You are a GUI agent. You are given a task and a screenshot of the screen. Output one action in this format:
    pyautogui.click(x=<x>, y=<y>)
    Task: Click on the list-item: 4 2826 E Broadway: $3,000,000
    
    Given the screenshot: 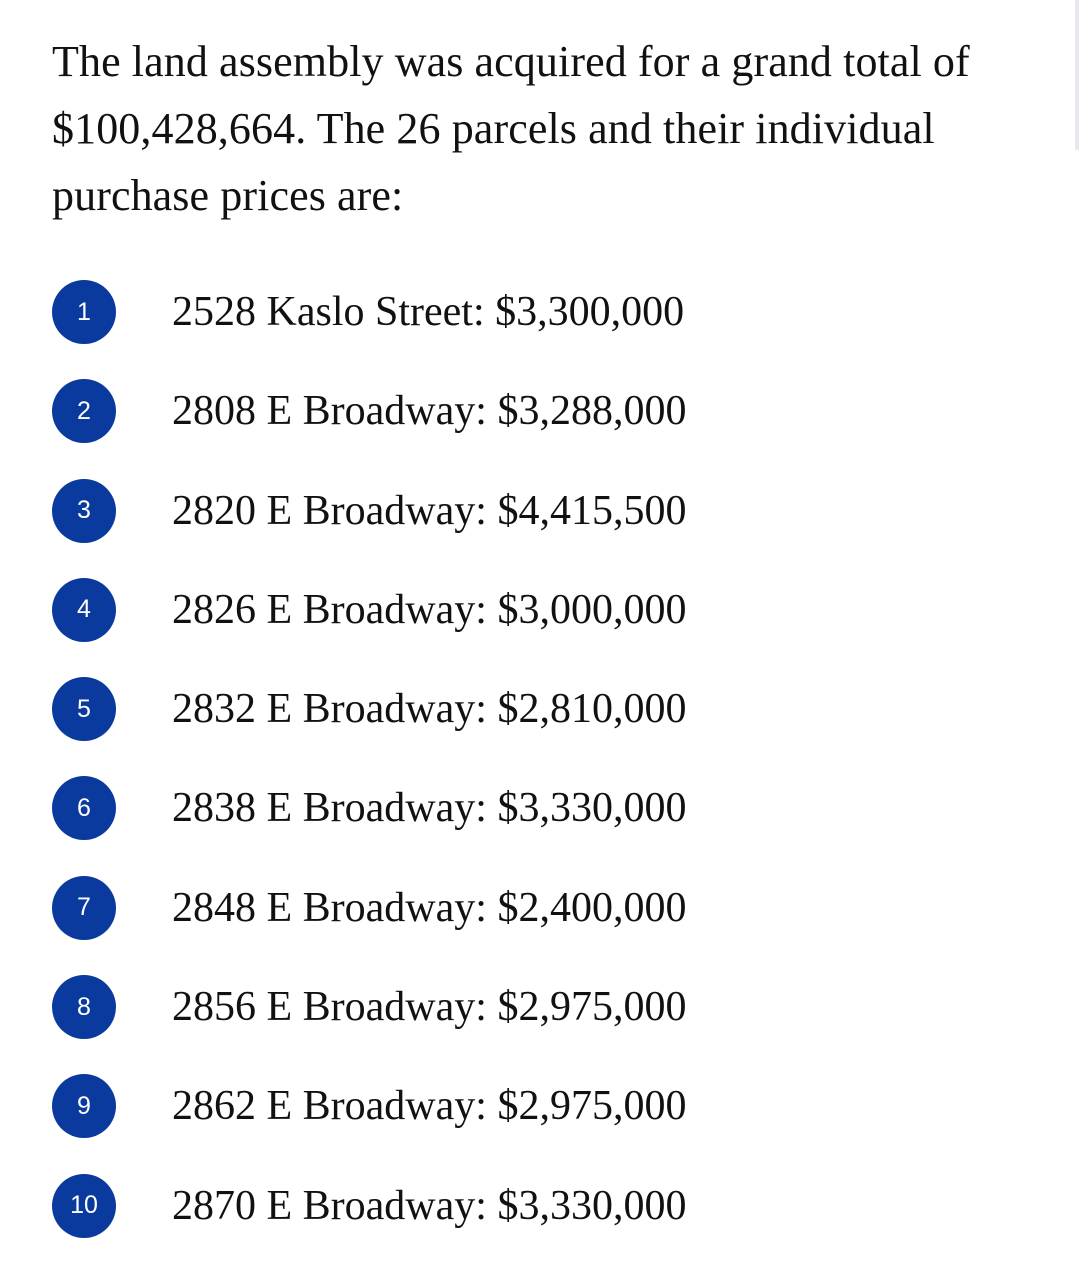 What is the action you would take?
    pyautogui.click(x=369, y=627)
    